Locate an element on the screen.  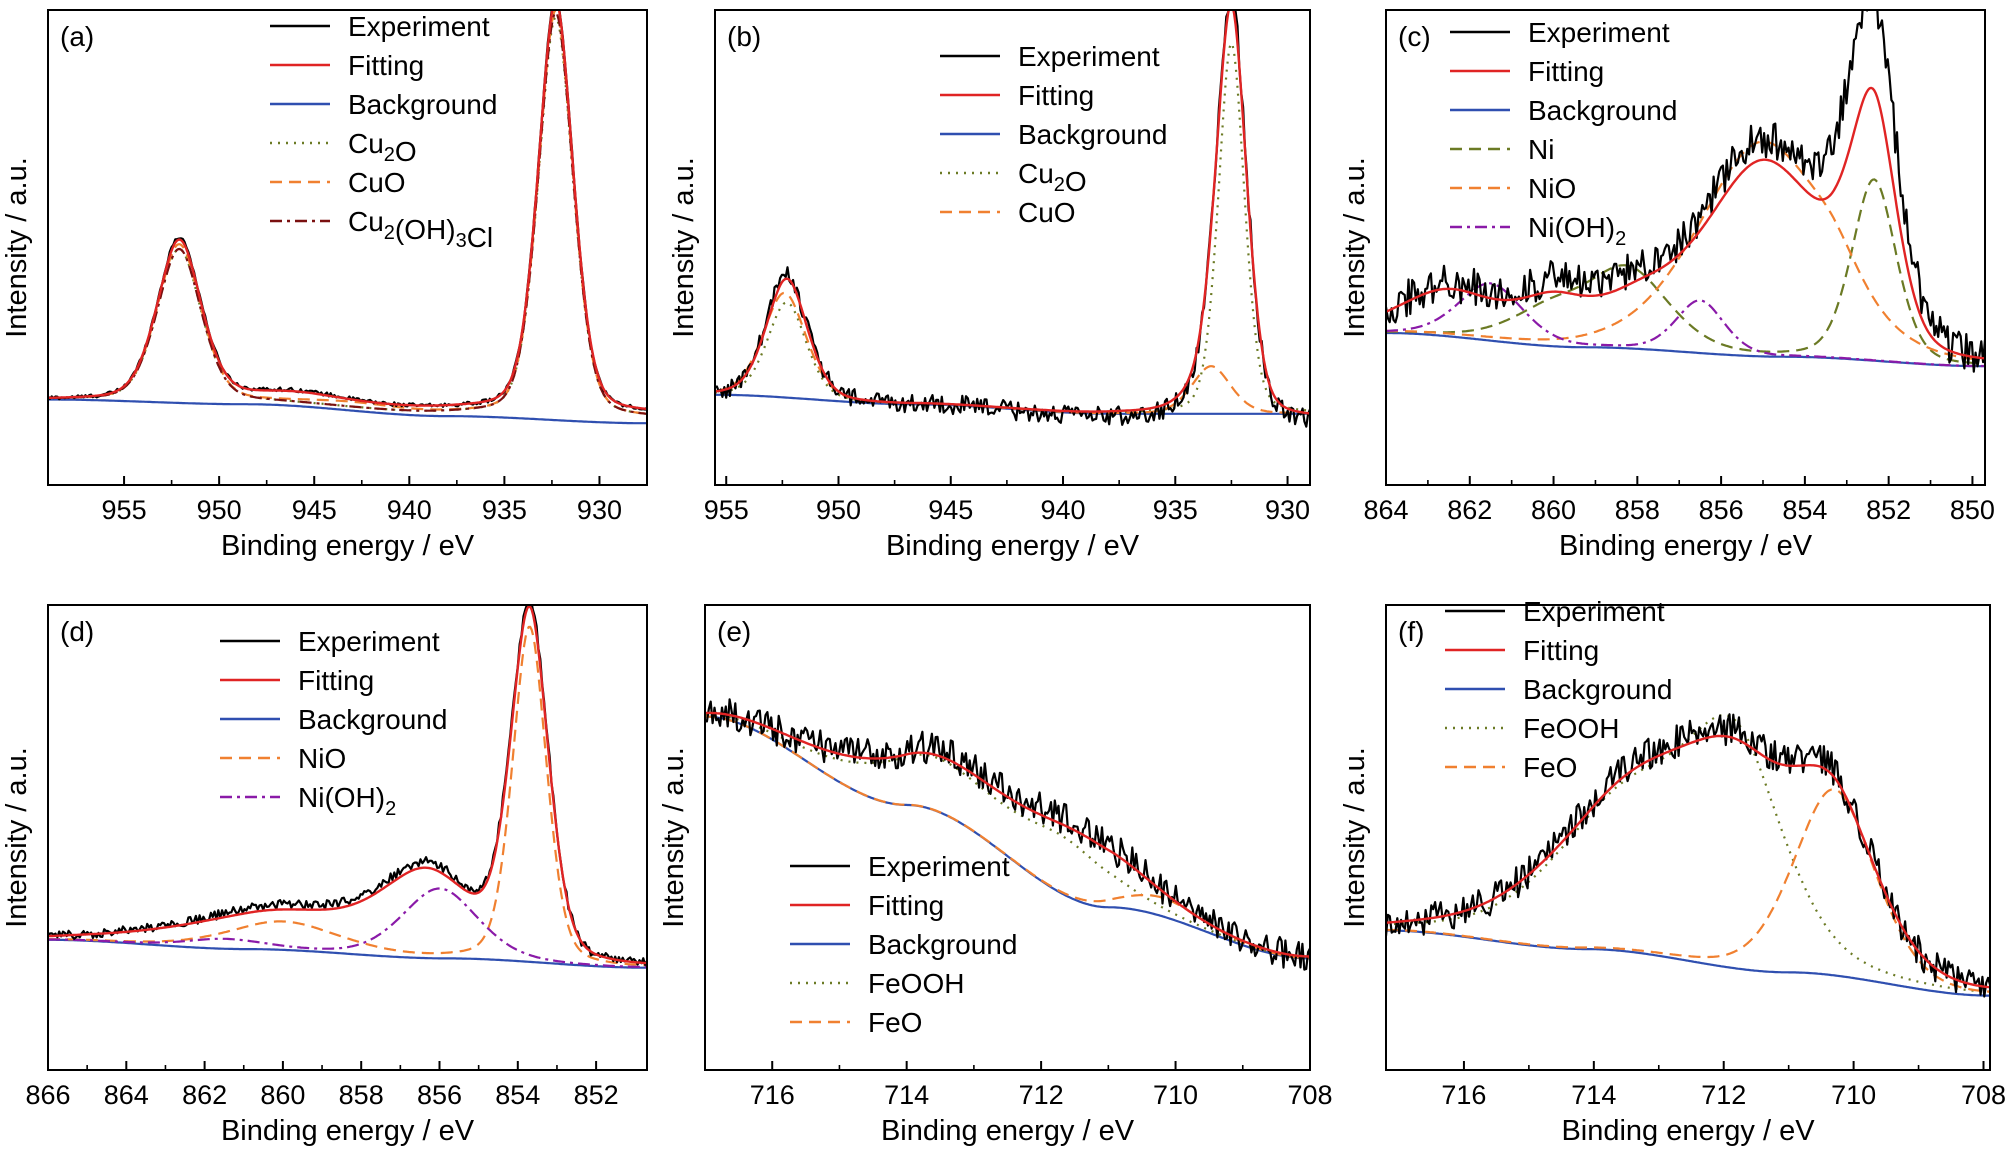
x-tick-label: 930 is located at coordinates (1287, 510).